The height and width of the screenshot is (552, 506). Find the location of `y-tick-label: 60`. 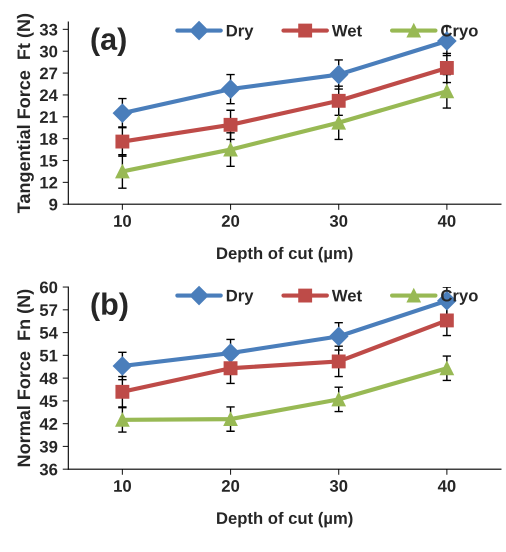

y-tick-label: 60 is located at coordinates (49, 287).